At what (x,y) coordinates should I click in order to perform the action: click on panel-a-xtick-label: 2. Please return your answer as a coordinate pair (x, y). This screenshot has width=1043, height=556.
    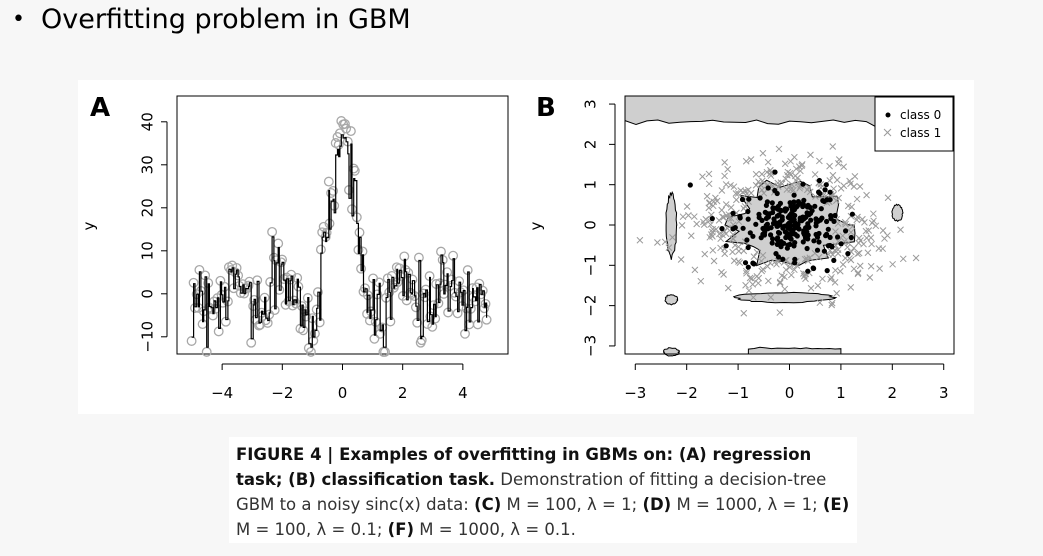
    Looking at the image, I should click on (403, 393).